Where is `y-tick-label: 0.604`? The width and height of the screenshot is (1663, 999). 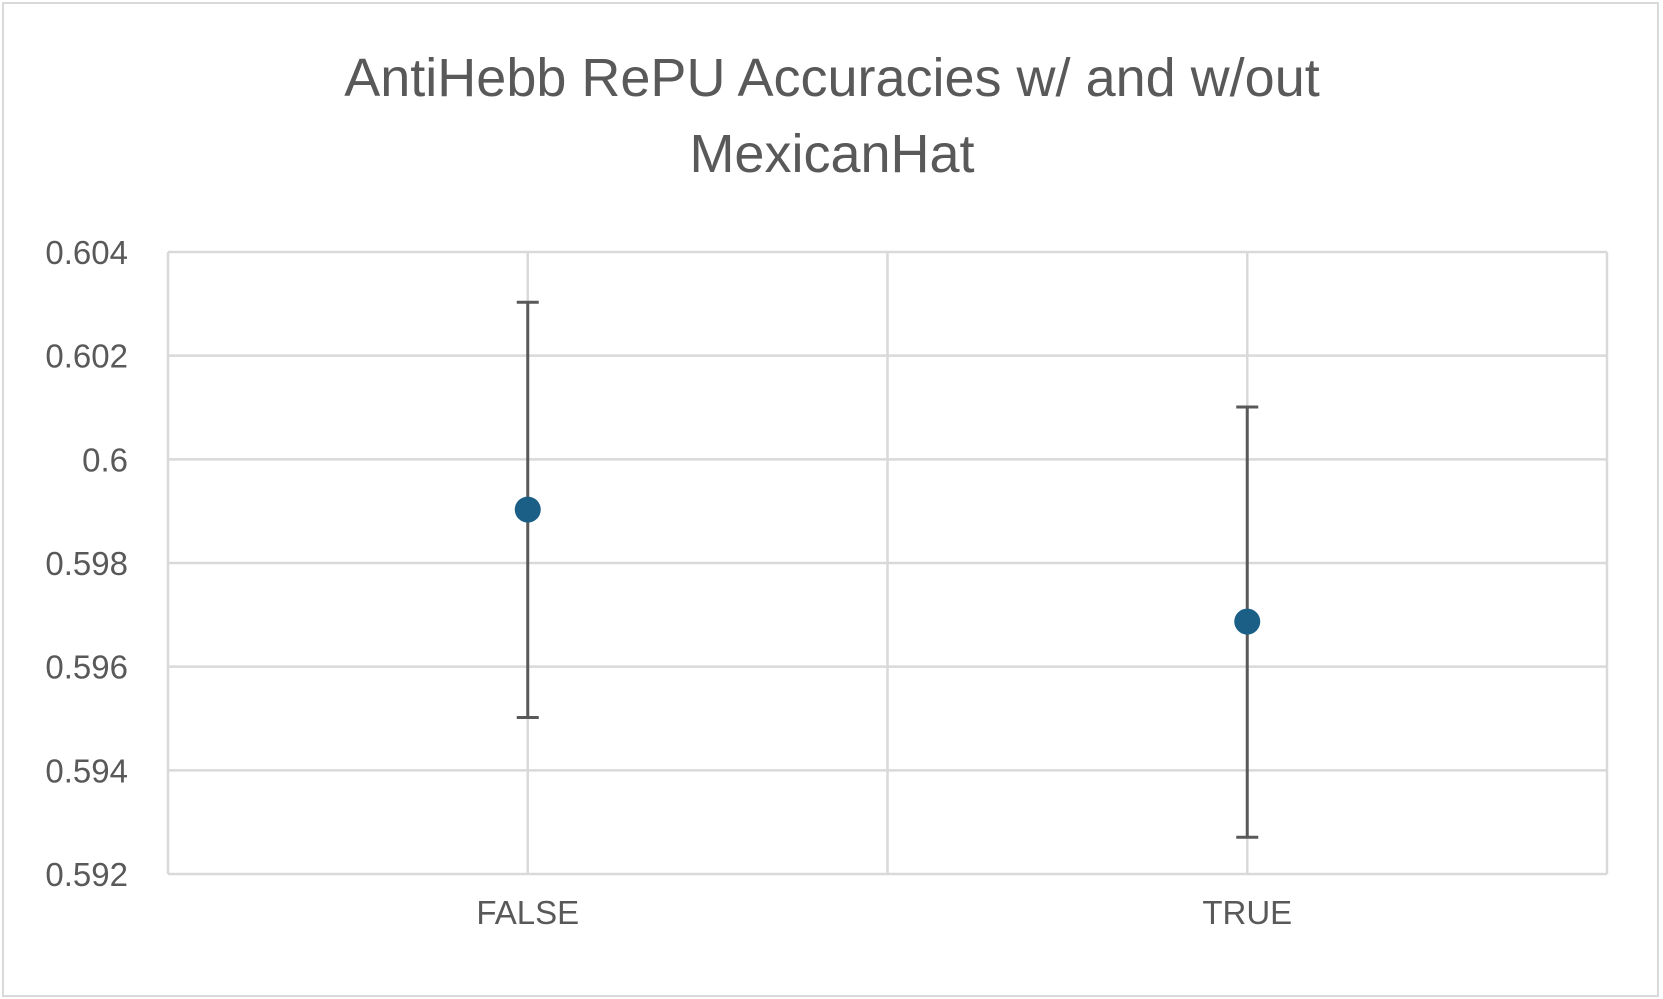
y-tick-label: 0.604 is located at coordinates (86, 252).